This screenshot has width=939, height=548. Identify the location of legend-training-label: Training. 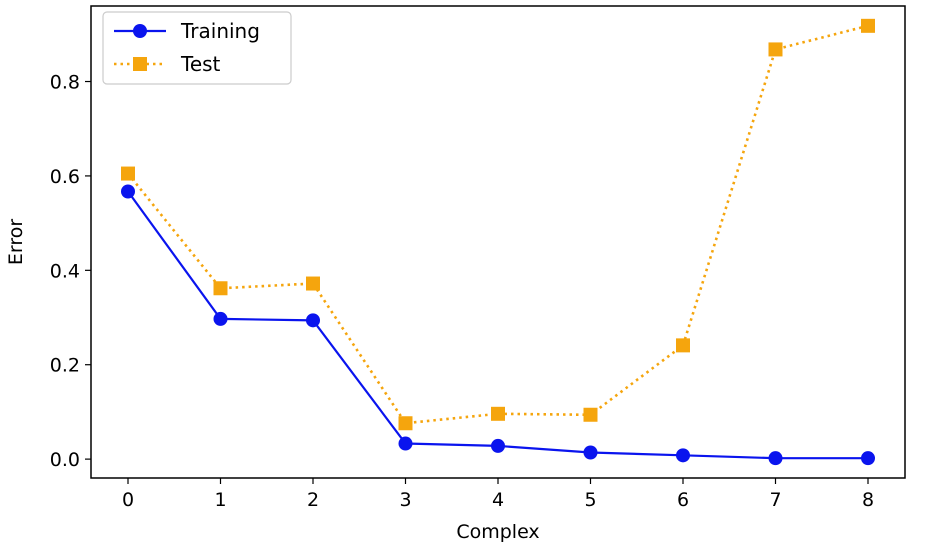
(220, 31).